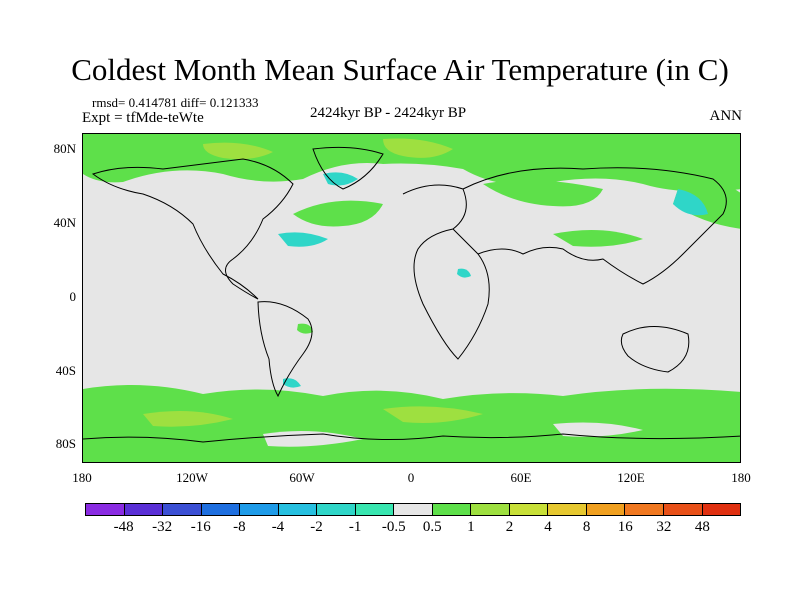  I want to click on rmsd-diff-stats: rmsd= 0.414781 diff= 0.121333, so click(175, 102).